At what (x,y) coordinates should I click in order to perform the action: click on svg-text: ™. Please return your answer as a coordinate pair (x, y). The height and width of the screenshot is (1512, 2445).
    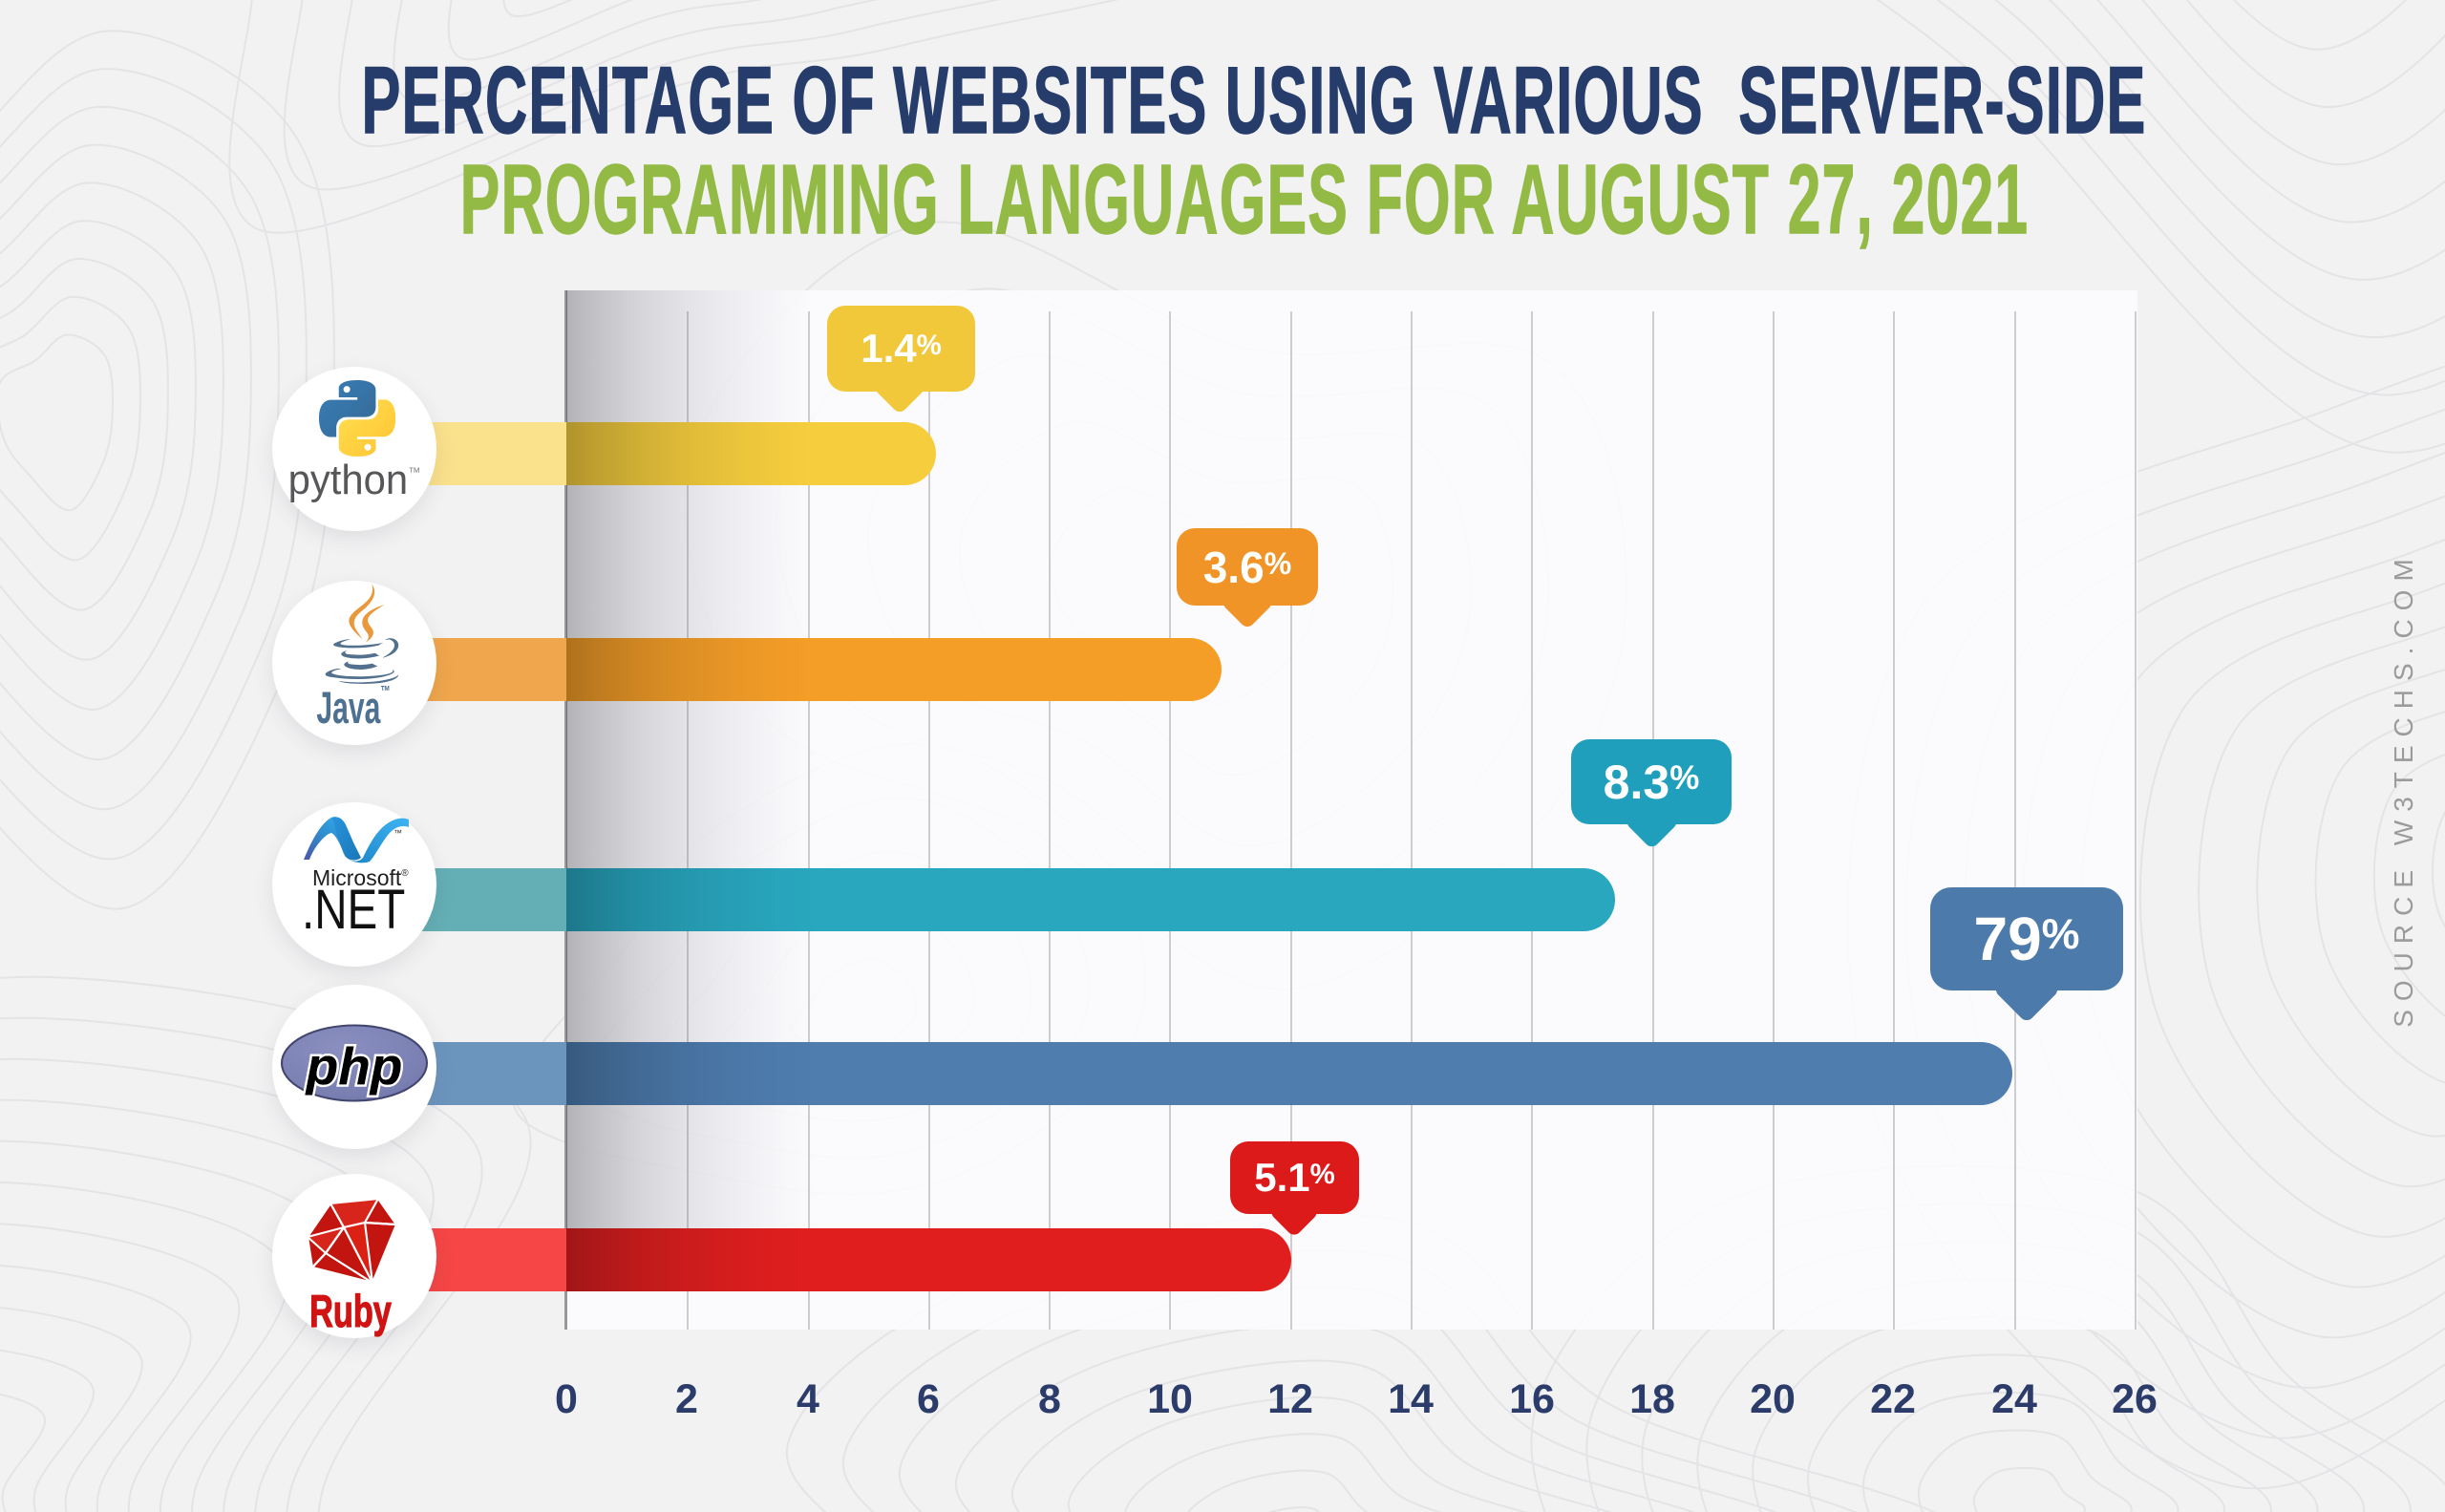
    Looking at the image, I should click on (398, 833).